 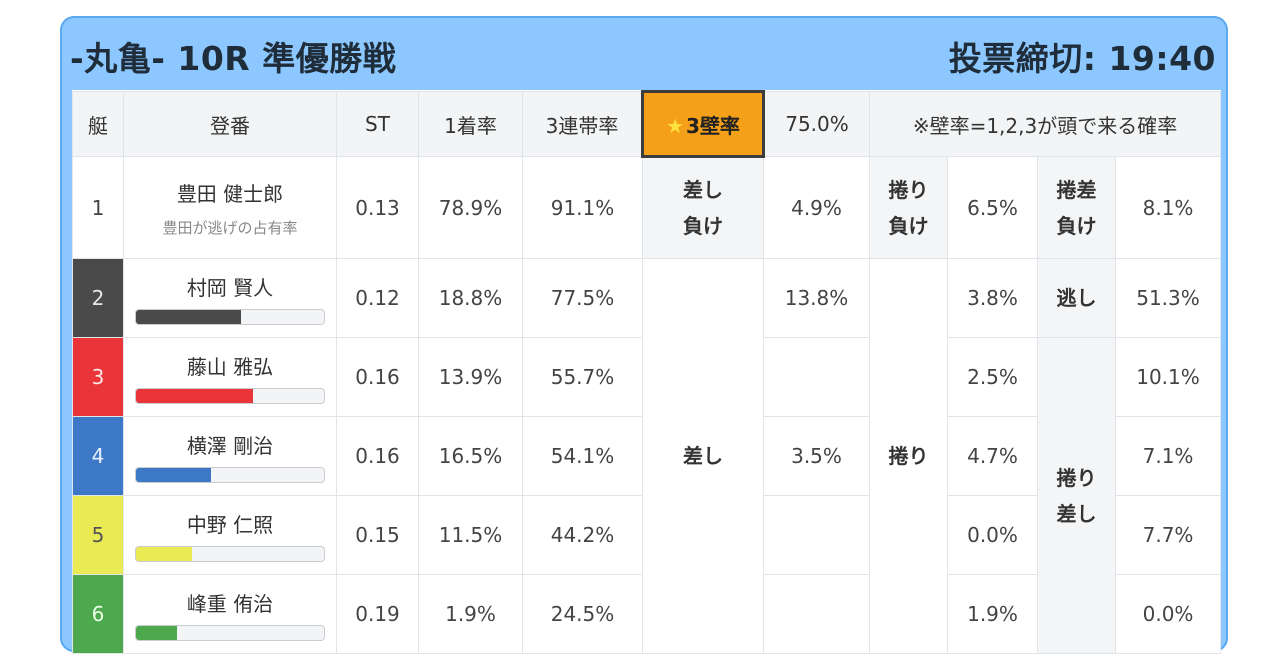 What do you see at coordinates (992, 535) in the screenshot?
I see `pattern-makuri-value: 0.0%` at bounding box center [992, 535].